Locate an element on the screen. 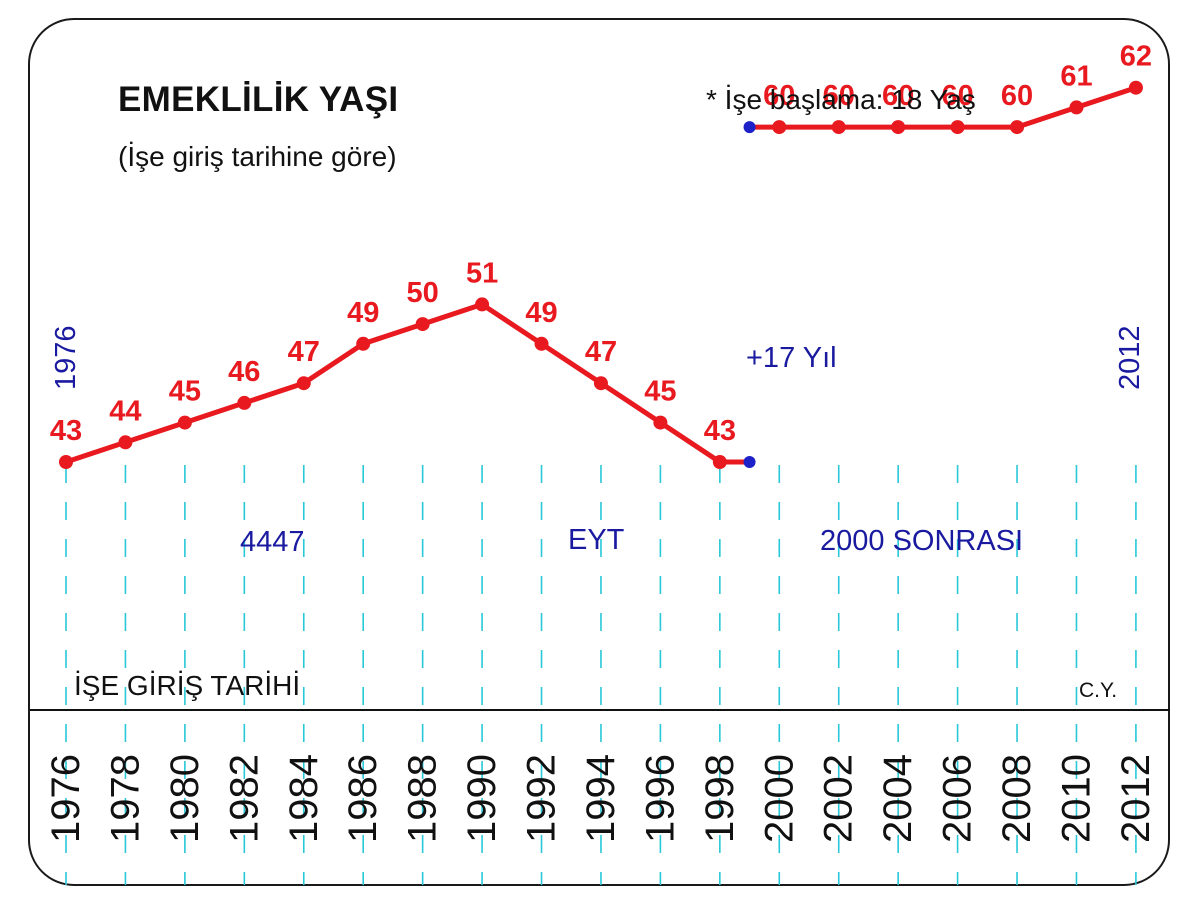 The height and width of the screenshot is (906, 1200). data-label: 44 is located at coordinates (125, 411).